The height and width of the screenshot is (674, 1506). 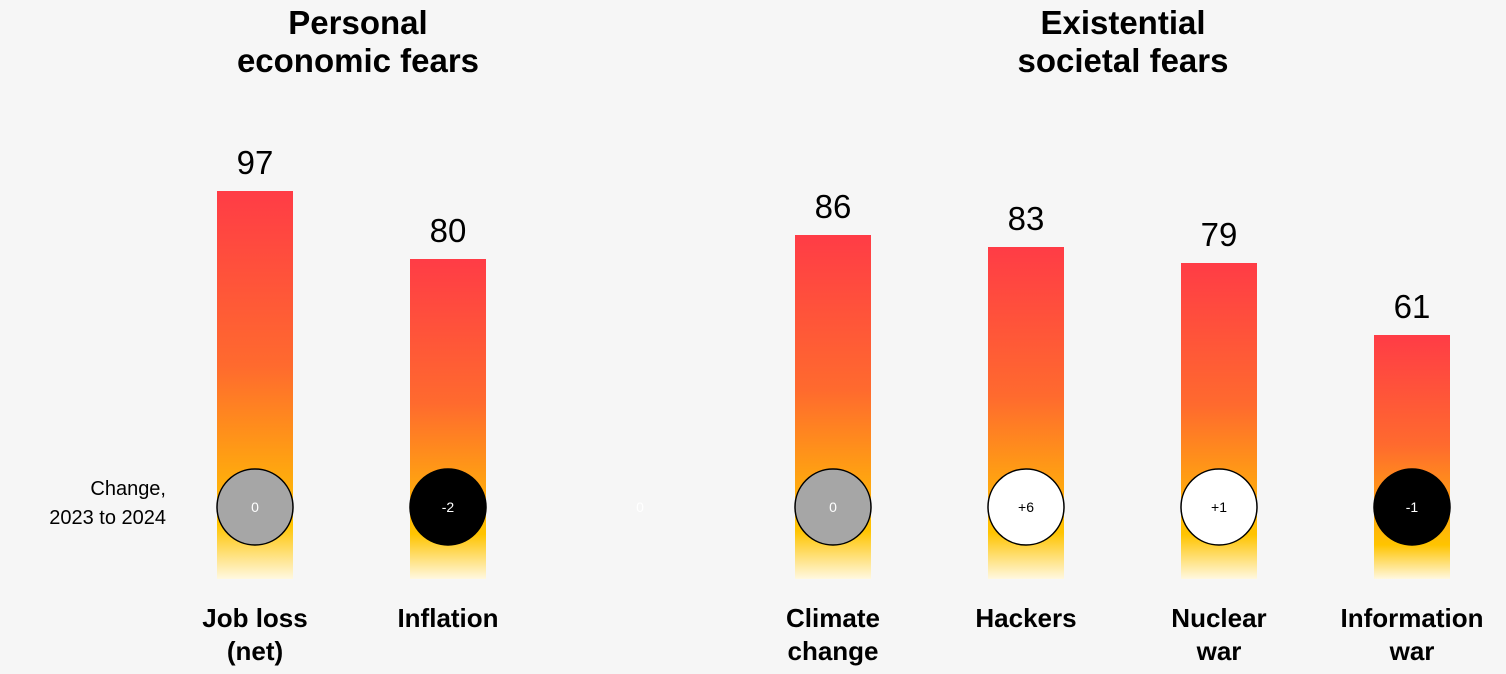 I want to click on change-badge-label: +6, so click(x=1026, y=507).